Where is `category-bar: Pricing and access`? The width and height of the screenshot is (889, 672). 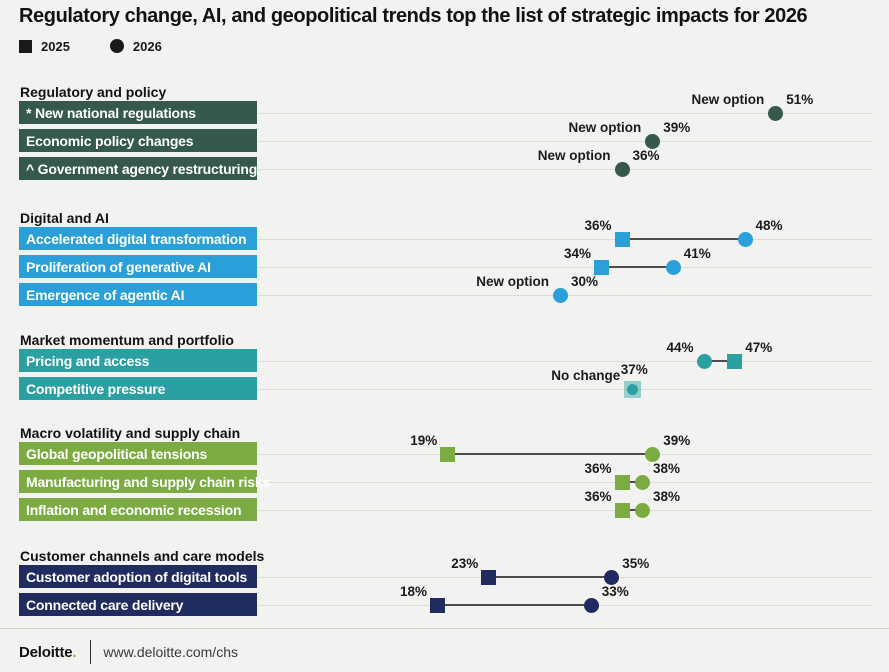
category-bar: Pricing and access is located at coordinates (138, 360).